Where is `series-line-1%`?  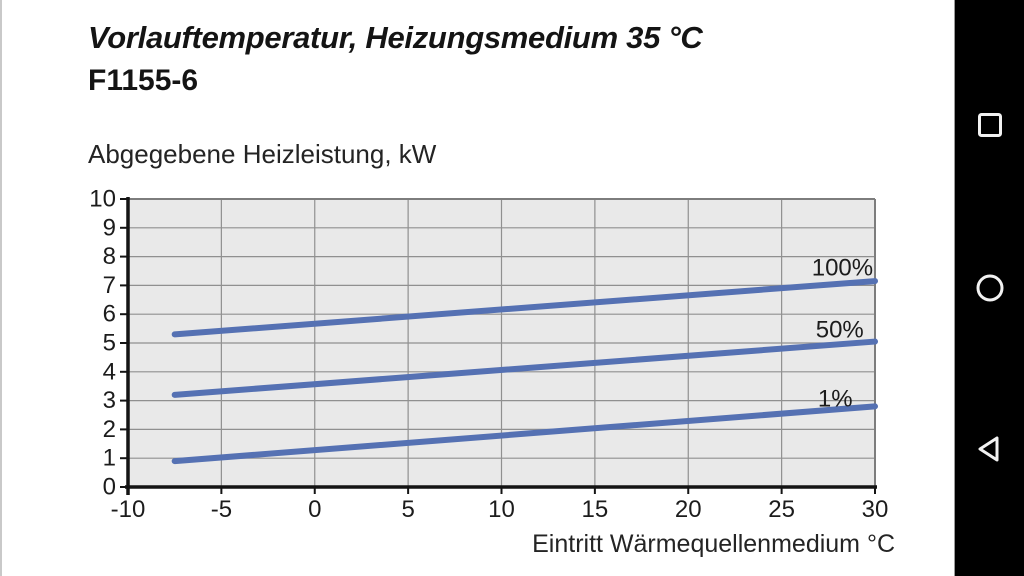 series-line-1% is located at coordinates (524, 434).